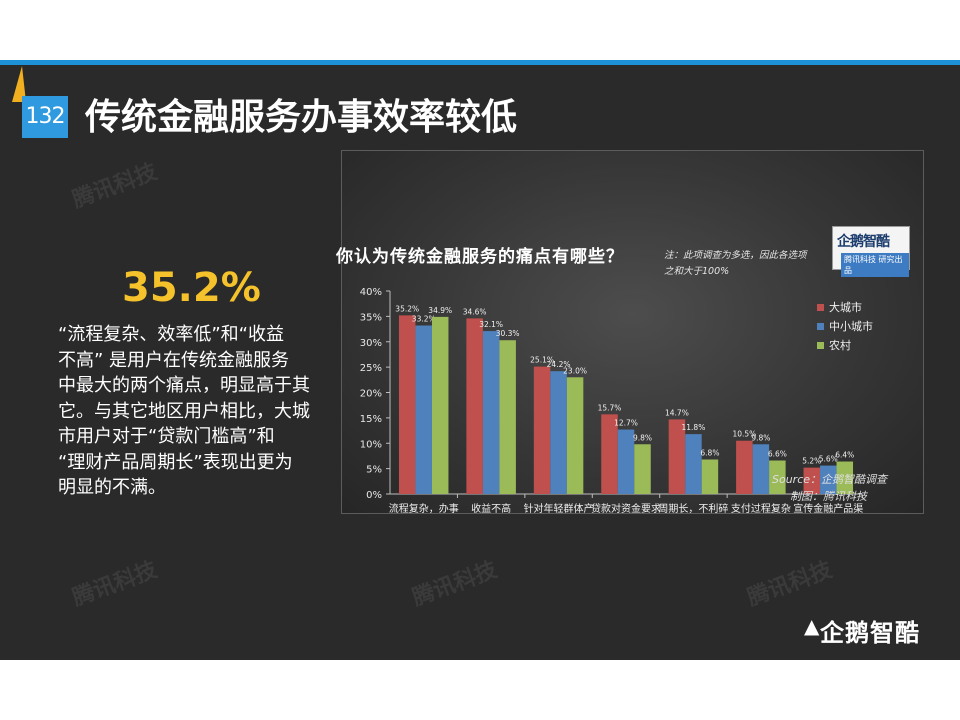 This screenshot has height=720, width=960. What do you see at coordinates (626, 508) in the screenshot?
I see `x-tick-label: 贷款对资金要求` at bounding box center [626, 508].